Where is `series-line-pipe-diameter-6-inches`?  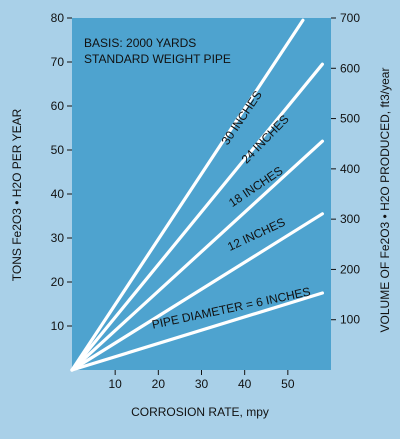 series-line-pipe-diameter-6-inches is located at coordinates (197, 331).